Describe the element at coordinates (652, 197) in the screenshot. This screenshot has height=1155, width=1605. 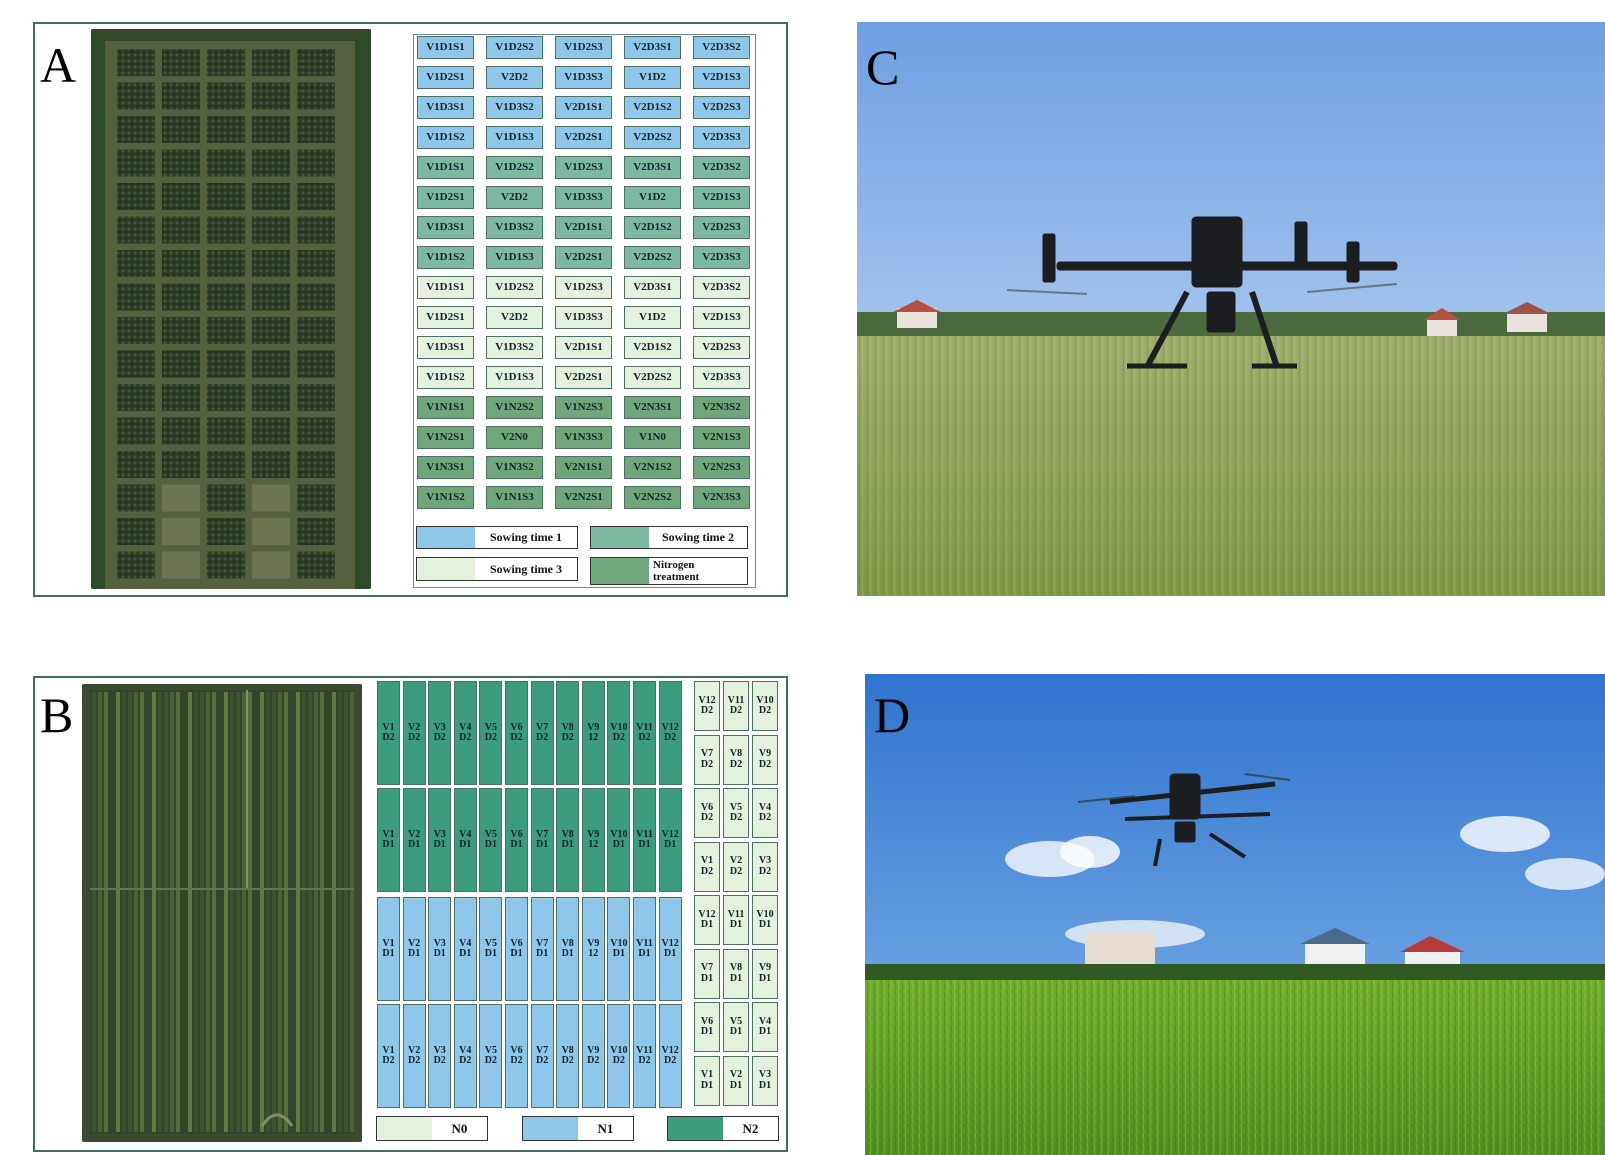
I see `panel-a-plot-cell: V1D2` at that location.